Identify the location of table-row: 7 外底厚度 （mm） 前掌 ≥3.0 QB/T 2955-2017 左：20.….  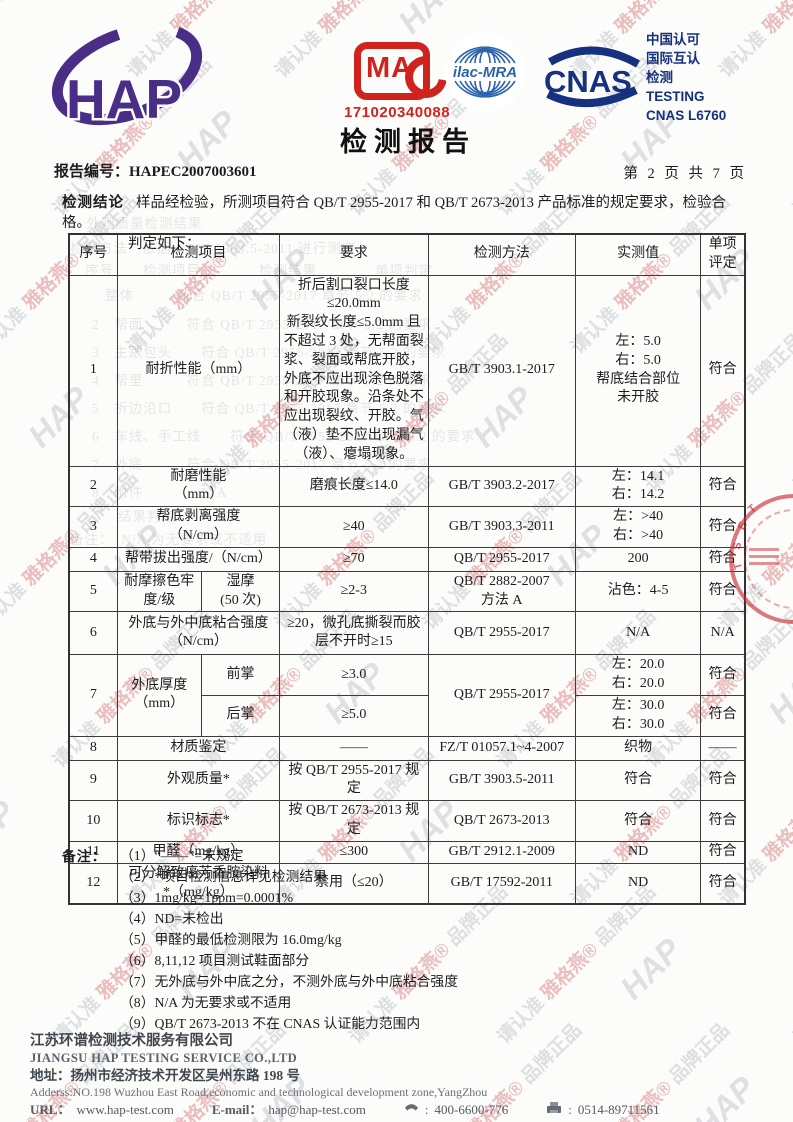
(407, 695).